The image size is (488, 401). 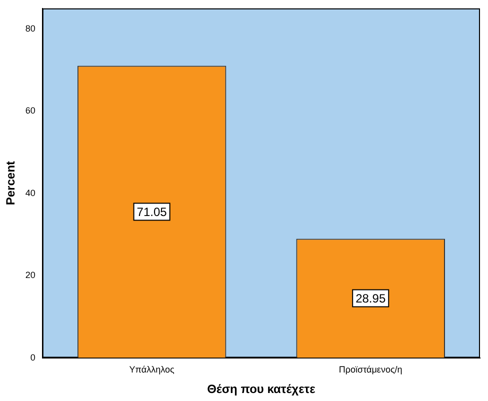 I want to click on y-tick-label: 40, so click(x=30, y=193).